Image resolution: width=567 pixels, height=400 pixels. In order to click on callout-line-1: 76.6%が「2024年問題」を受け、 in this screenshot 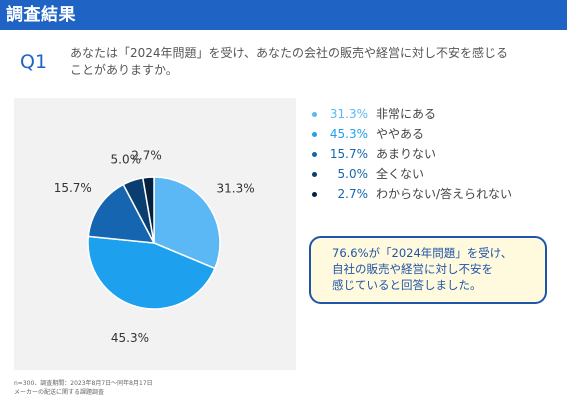, I will do `click(422, 253)`.